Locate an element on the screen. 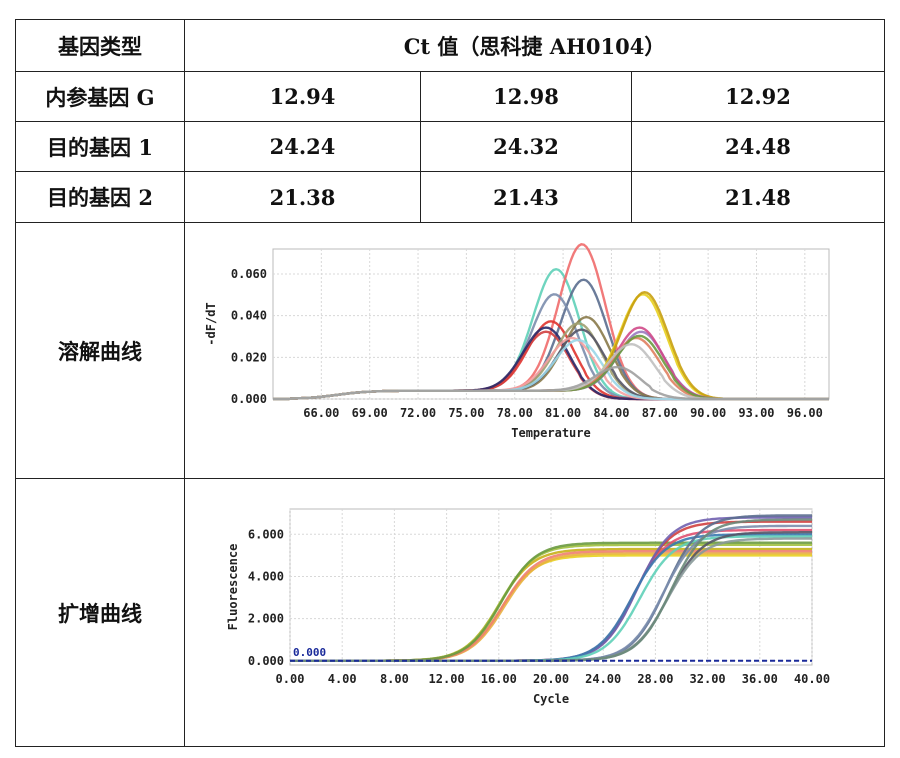  x-tick-label: 0.00 is located at coordinates (290, 679).